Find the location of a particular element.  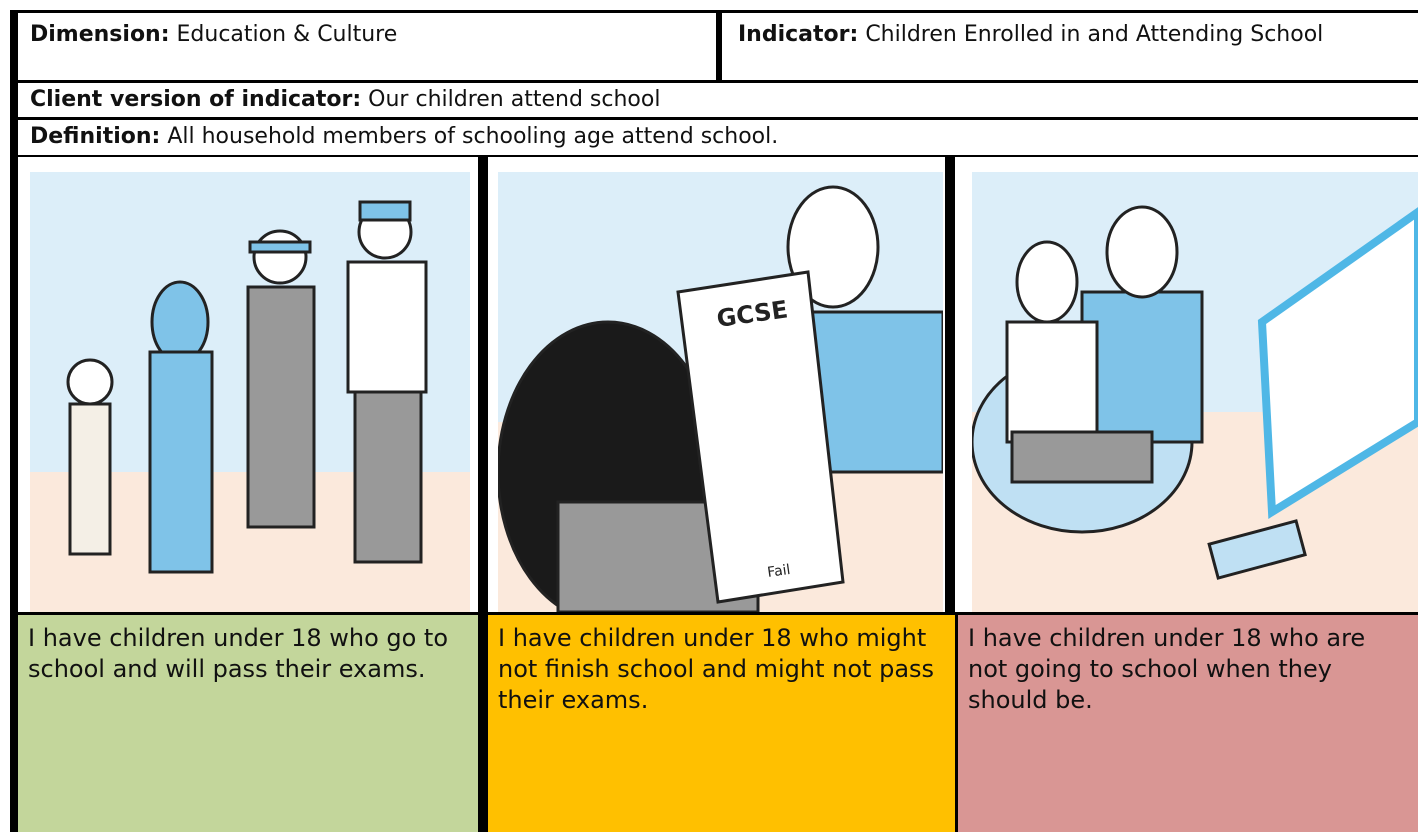

paper-result: Fail is located at coordinates (778, 571).